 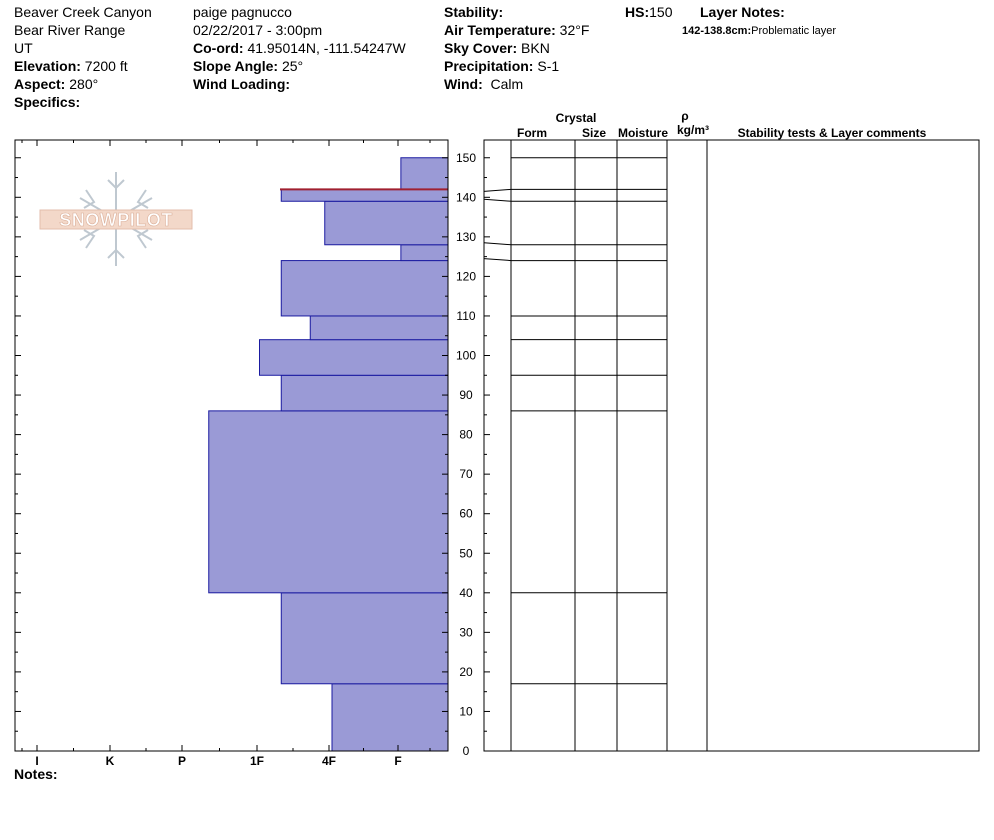 I want to click on aspect-value: 280°, so click(x=84, y=84).